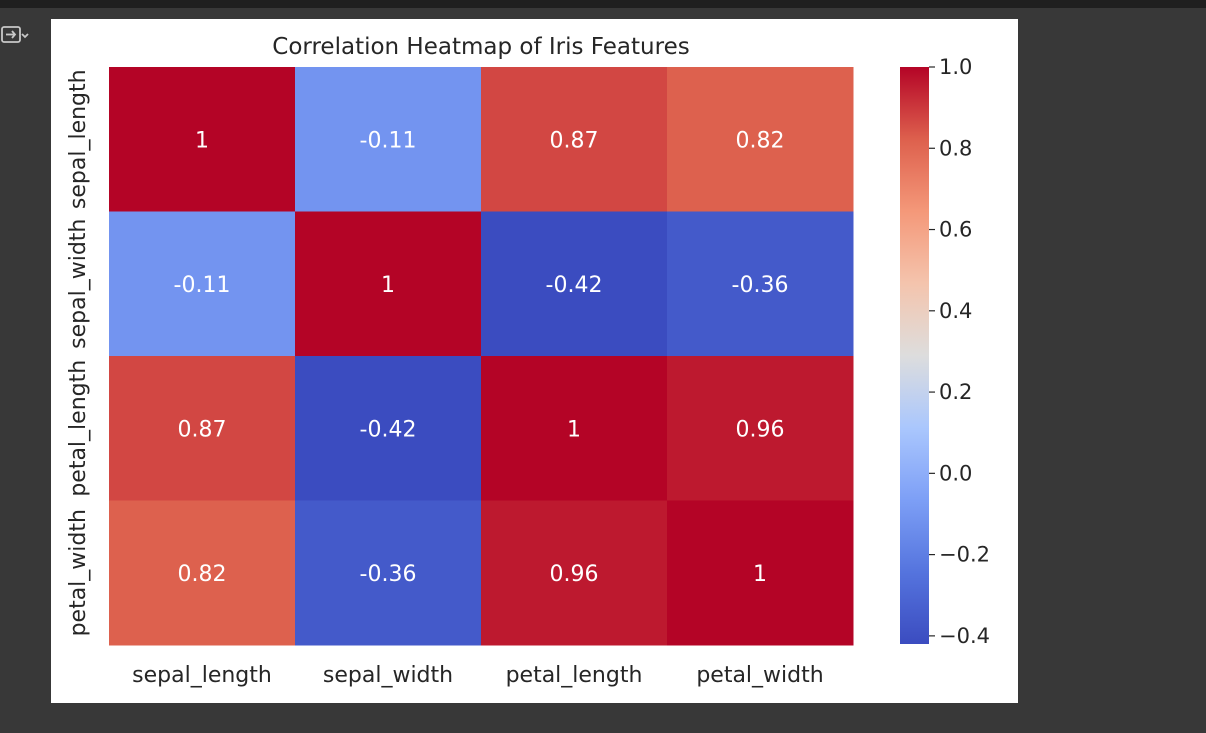  I want to click on y-tick-label: sepal_length, so click(78, 139).